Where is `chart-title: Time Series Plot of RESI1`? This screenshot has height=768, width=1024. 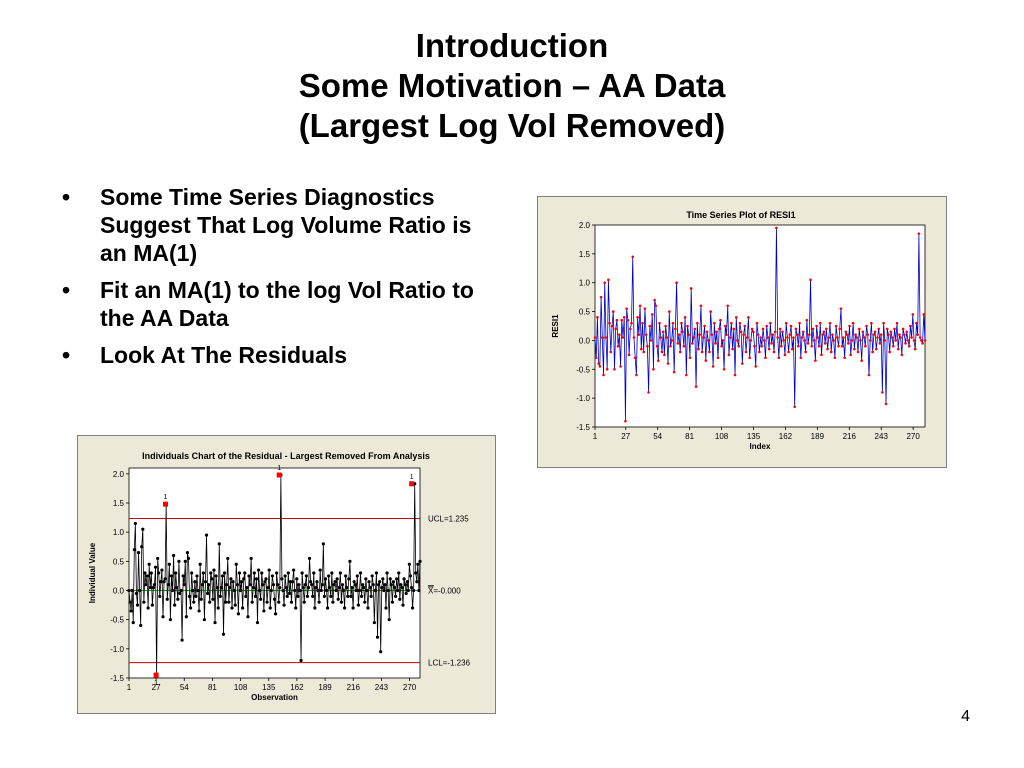 chart-title: Time Series Plot of RESI1 is located at coordinates (740, 215).